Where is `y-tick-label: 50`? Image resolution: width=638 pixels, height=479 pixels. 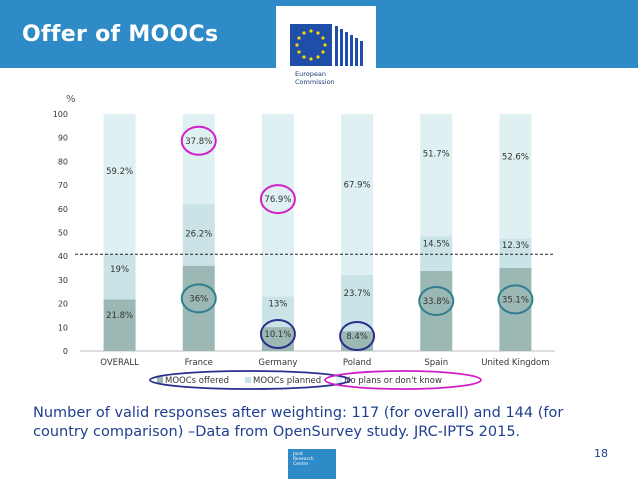 y-tick-label: 50 is located at coordinates (63, 233).